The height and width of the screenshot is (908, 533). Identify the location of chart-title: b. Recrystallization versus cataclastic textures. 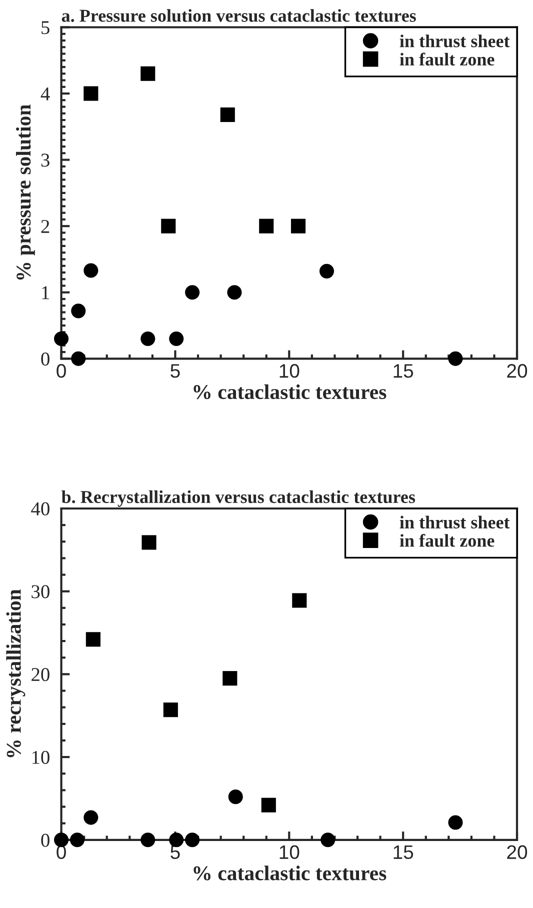
(239, 498).